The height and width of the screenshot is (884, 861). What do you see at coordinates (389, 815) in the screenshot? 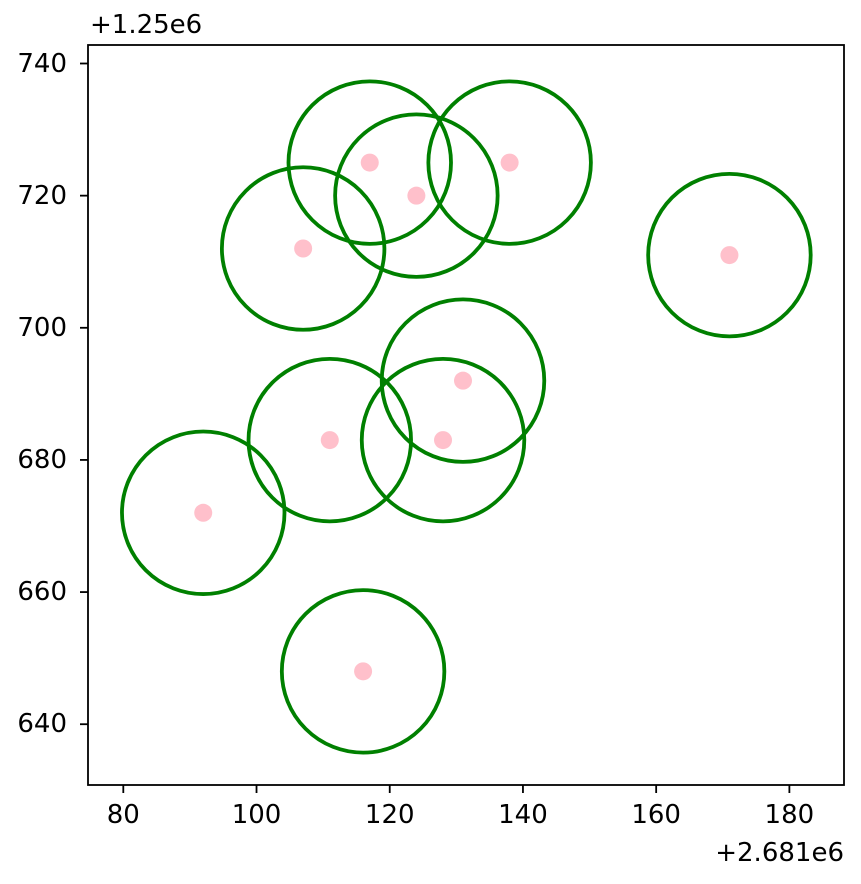
I see `x-tick-label: 120` at bounding box center [389, 815].